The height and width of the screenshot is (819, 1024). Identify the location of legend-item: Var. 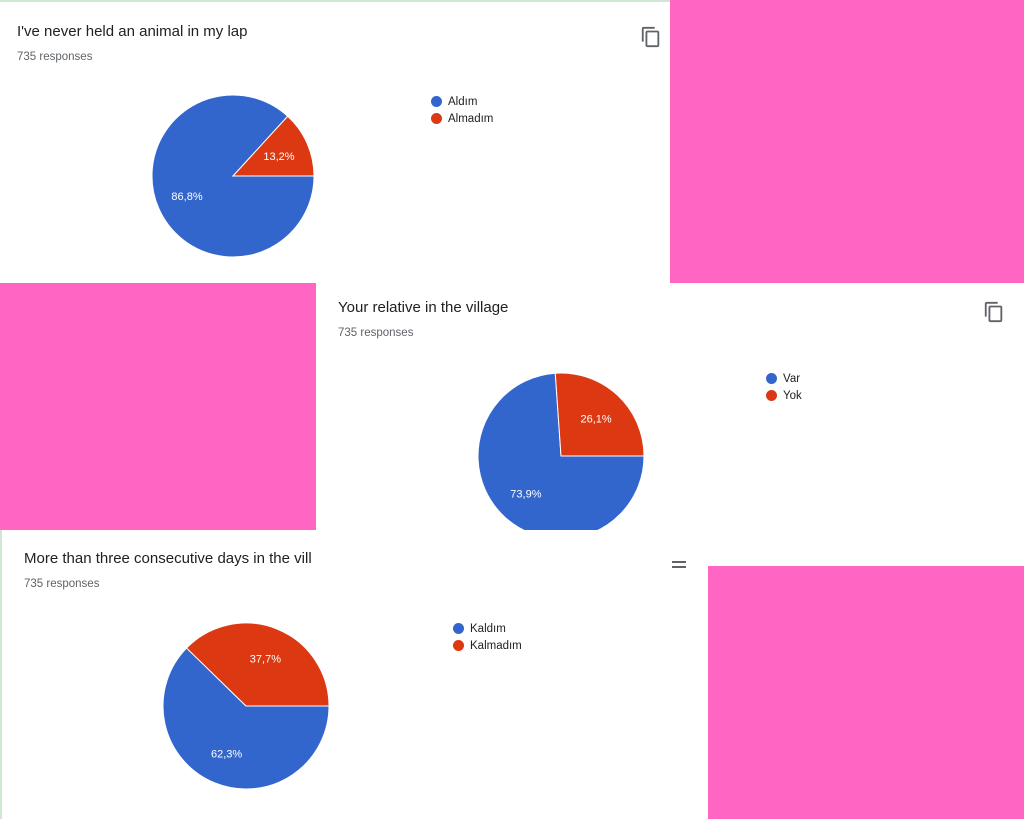
(784, 378).